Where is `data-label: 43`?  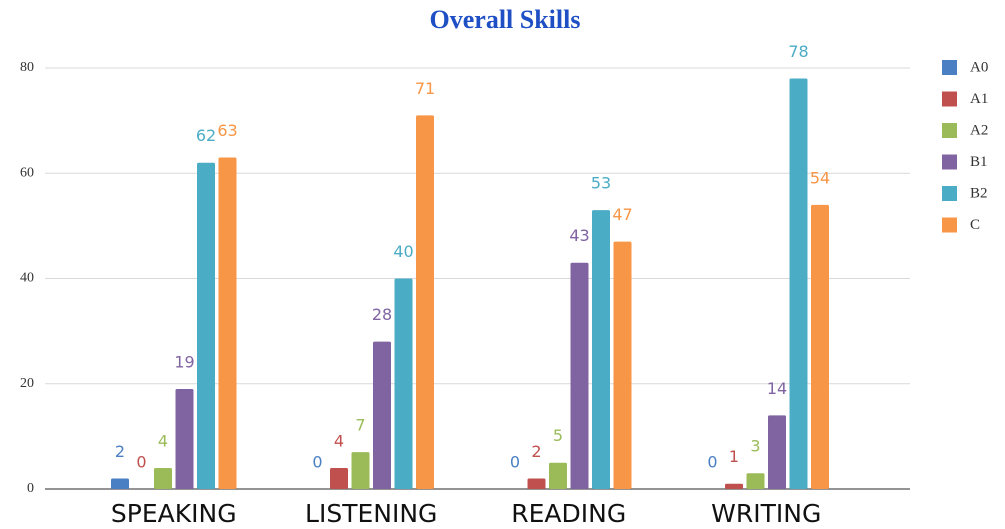 data-label: 43 is located at coordinates (579, 235).